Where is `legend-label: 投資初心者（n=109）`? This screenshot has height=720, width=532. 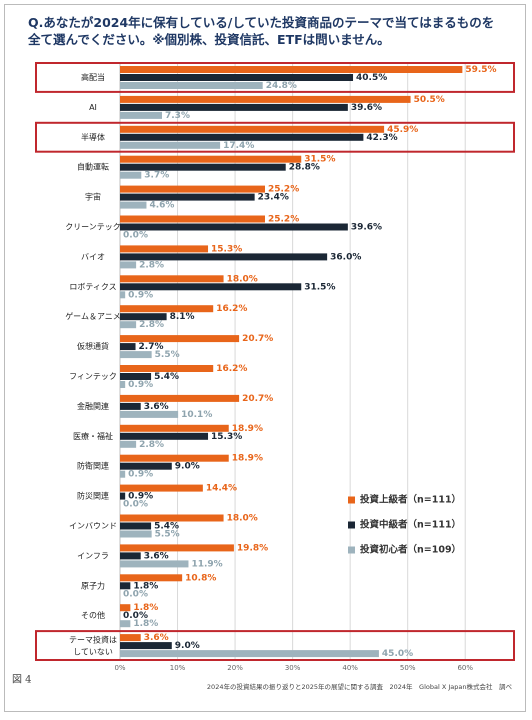
legend-label: 投資初心者（n=109） is located at coordinates (410, 550).